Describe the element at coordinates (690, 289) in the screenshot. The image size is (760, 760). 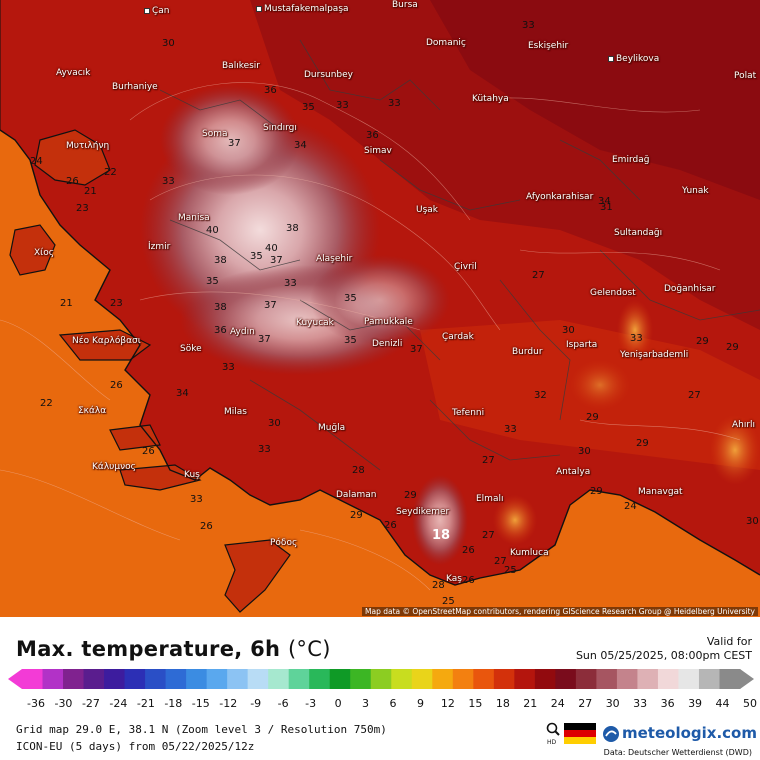
I see `place-doganhisar: Doğanhisar` at that location.